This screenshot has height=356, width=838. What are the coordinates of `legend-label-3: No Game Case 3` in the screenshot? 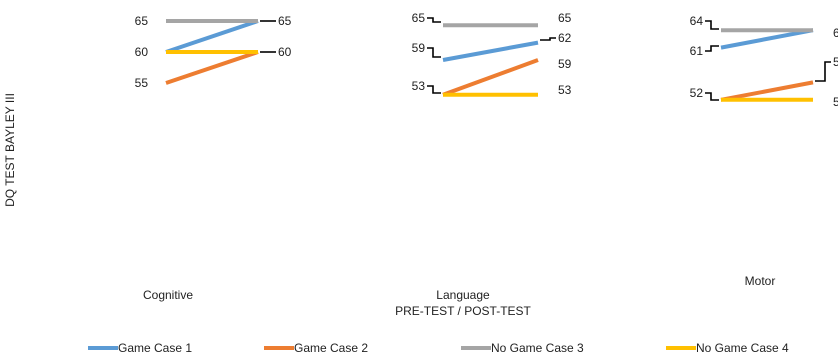 It's located at (537, 348).